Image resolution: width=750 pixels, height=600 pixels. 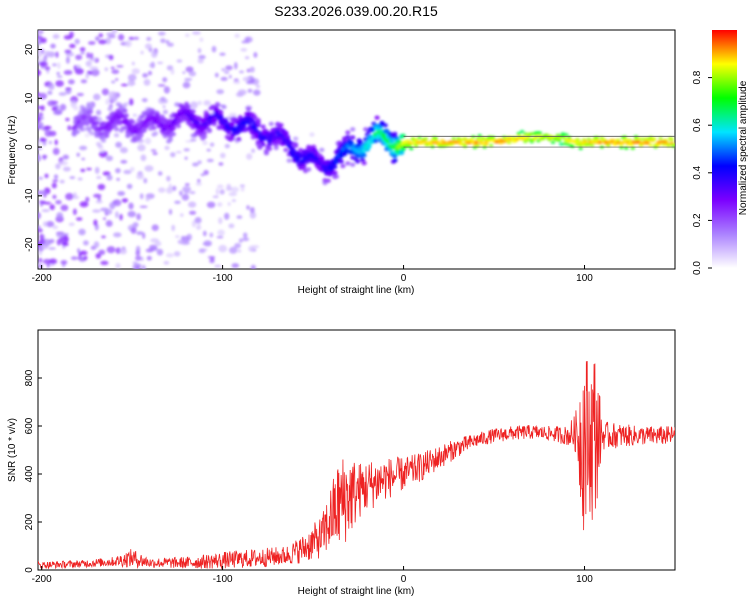 What do you see at coordinates (697, 172) in the screenshot?
I see `colorbar-tick-label: 0.4` at bounding box center [697, 172].